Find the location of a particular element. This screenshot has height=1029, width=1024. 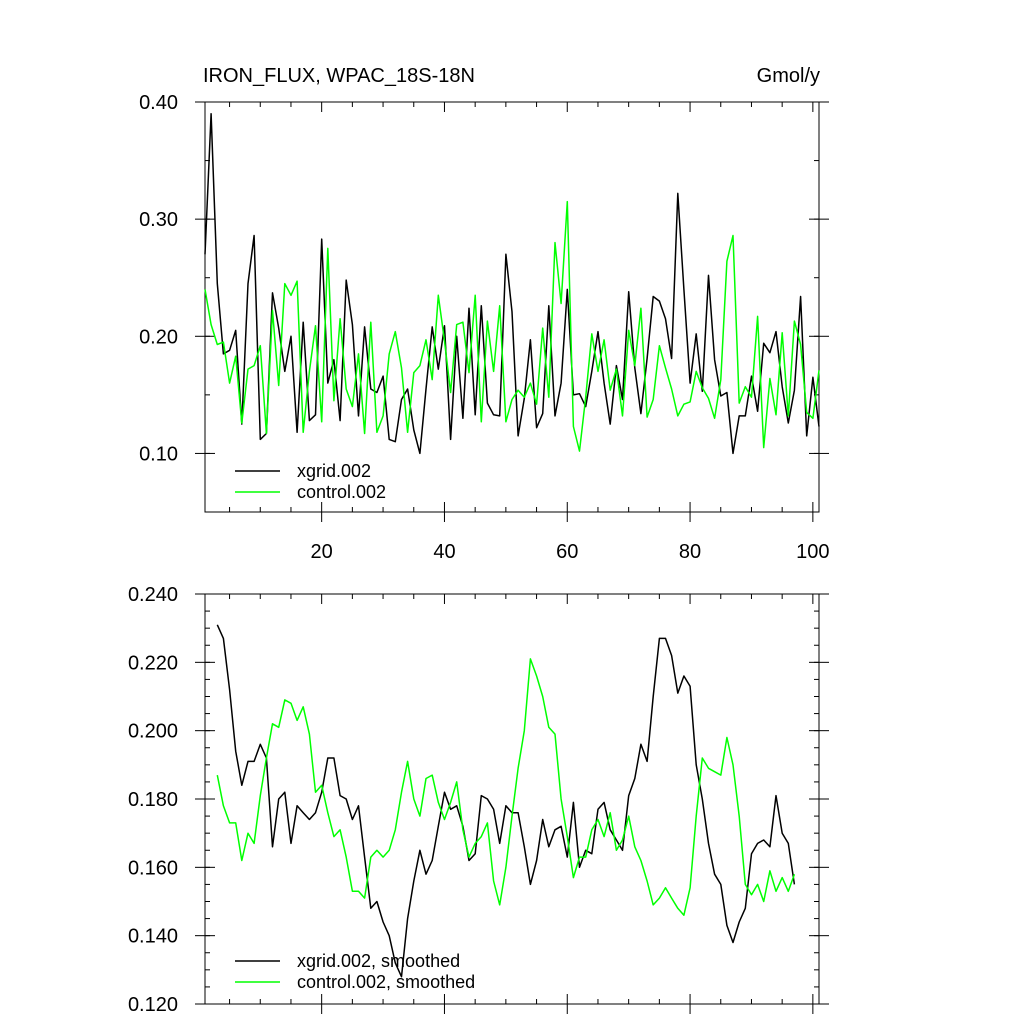

legend-label: xgrid.002 is located at coordinates (334, 471).